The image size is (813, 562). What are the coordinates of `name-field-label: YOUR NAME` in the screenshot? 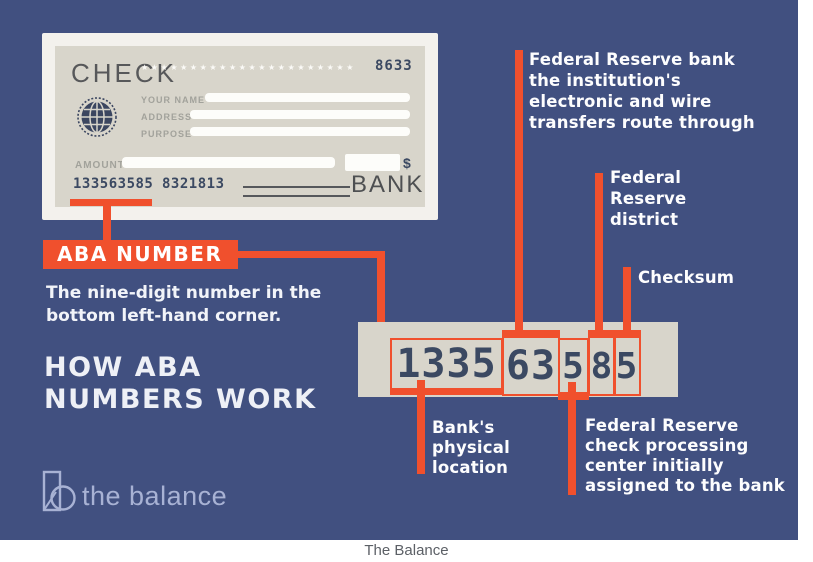 It's located at (173, 100).